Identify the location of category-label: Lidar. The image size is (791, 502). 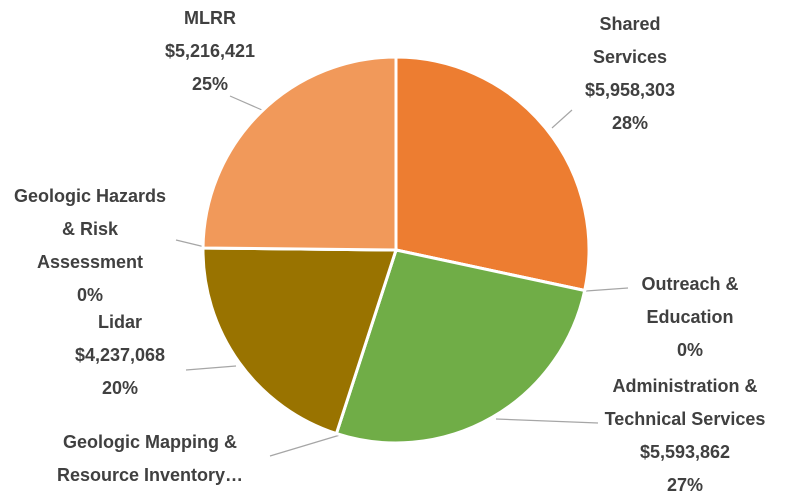
(119, 322).